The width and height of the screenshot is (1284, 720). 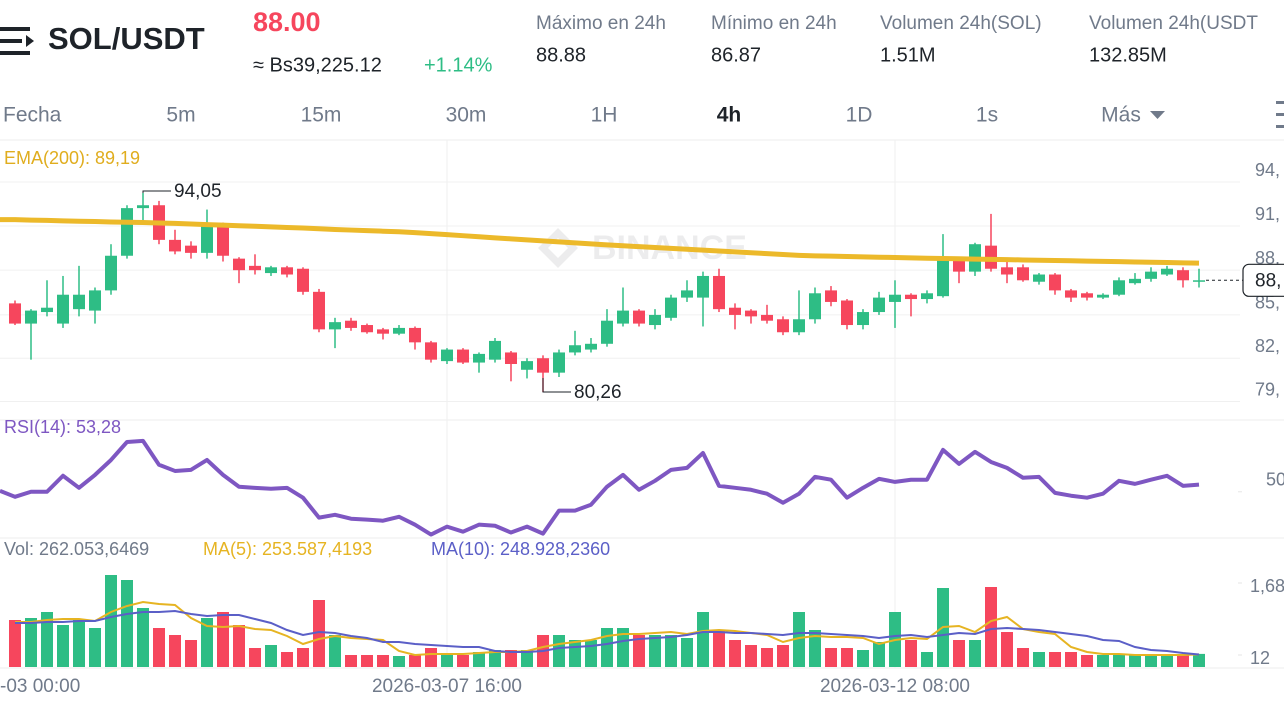 What do you see at coordinates (466, 115) in the screenshot?
I see `interval-tab: 30m` at bounding box center [466, 115].